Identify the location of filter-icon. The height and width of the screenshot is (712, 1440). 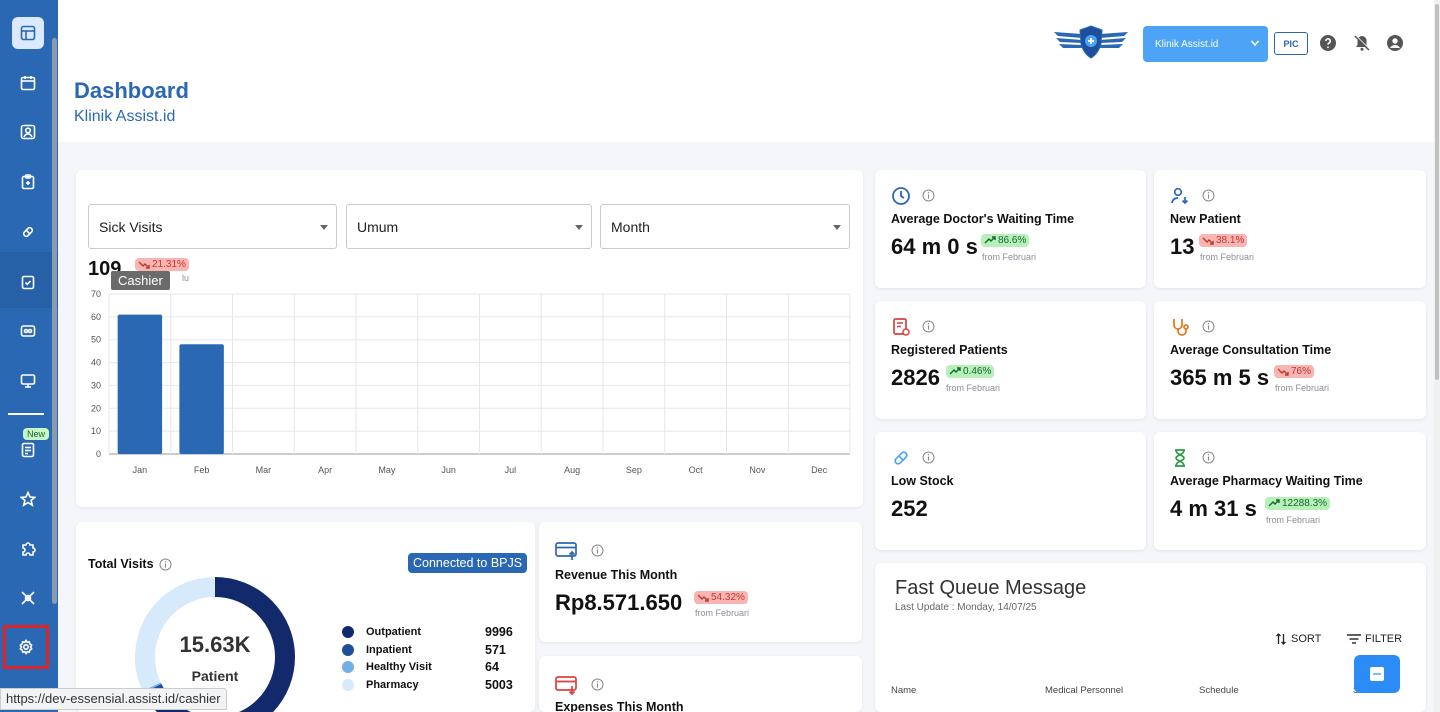
(1354, 639).